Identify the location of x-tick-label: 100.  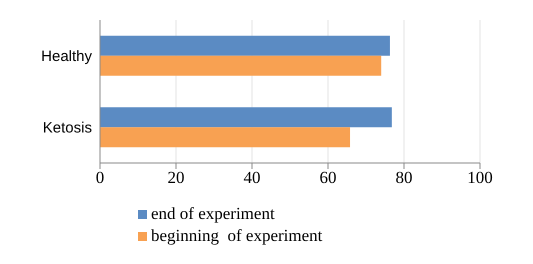
(480, 178).